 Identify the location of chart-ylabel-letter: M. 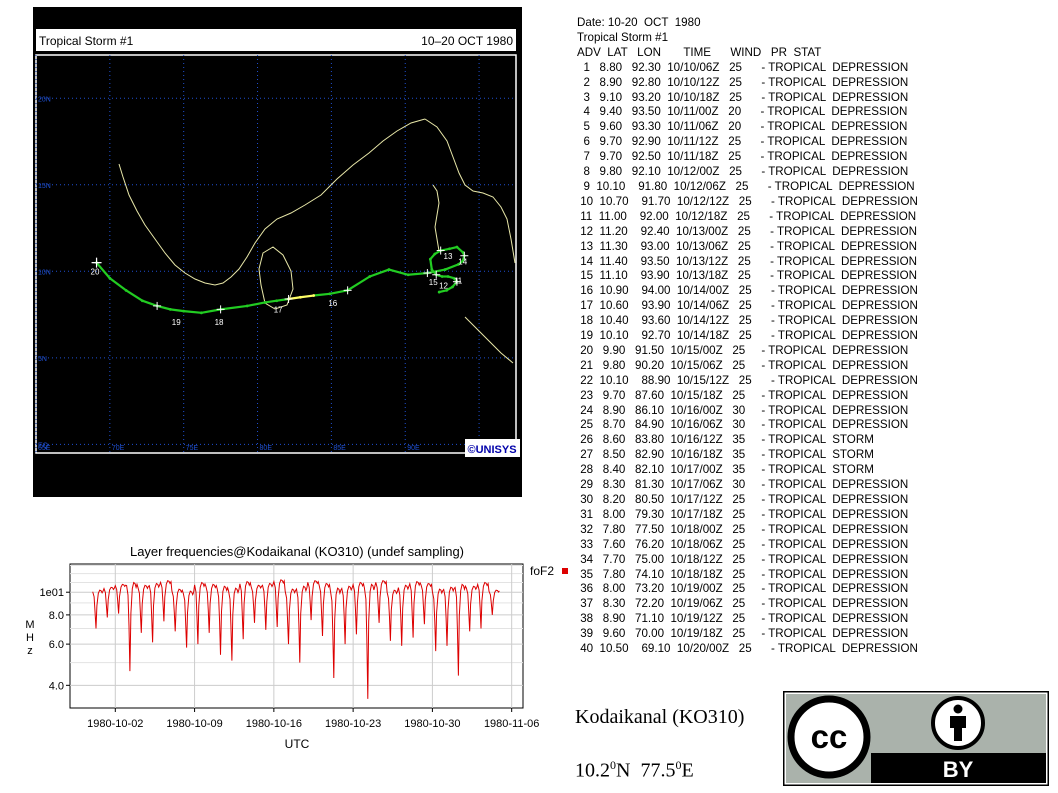
(29, 625).